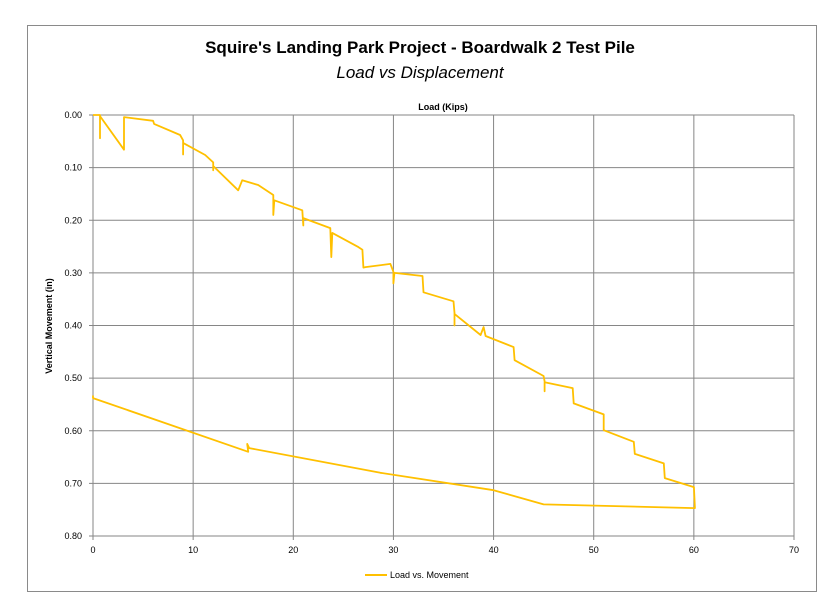  I want to click on x-tick-label: 30, so click(393, 550).